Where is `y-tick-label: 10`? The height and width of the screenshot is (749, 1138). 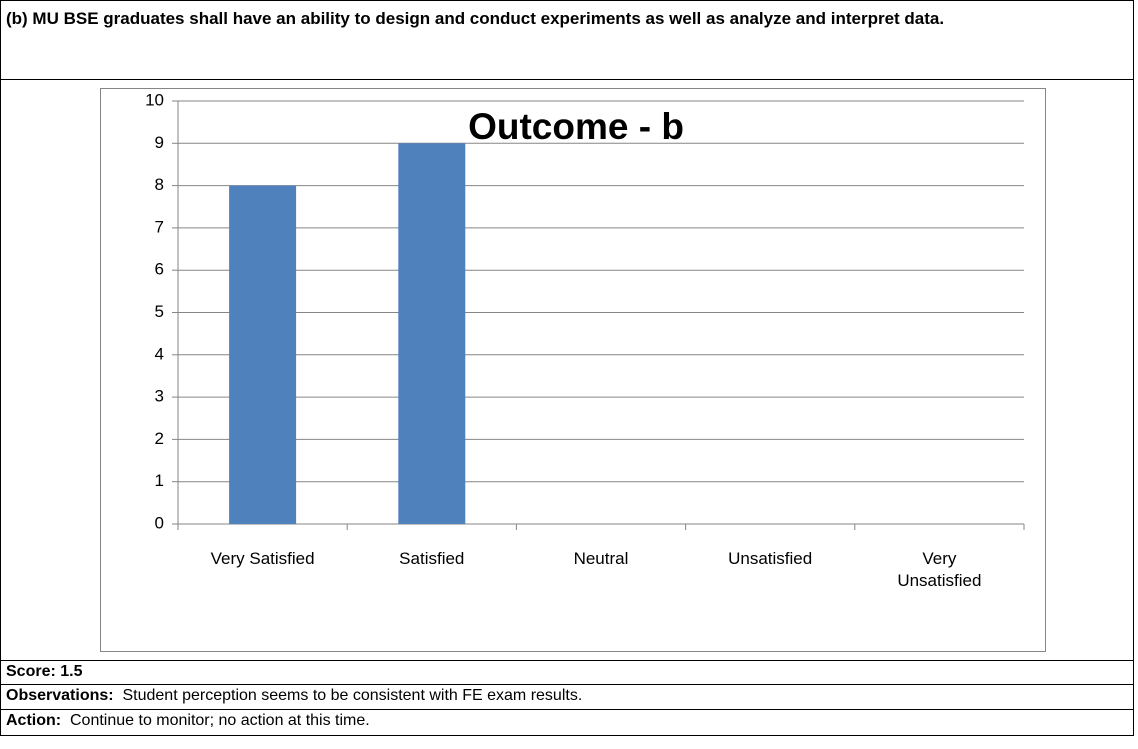 y-tick-label: 10 is located at coordinates (154, 99).